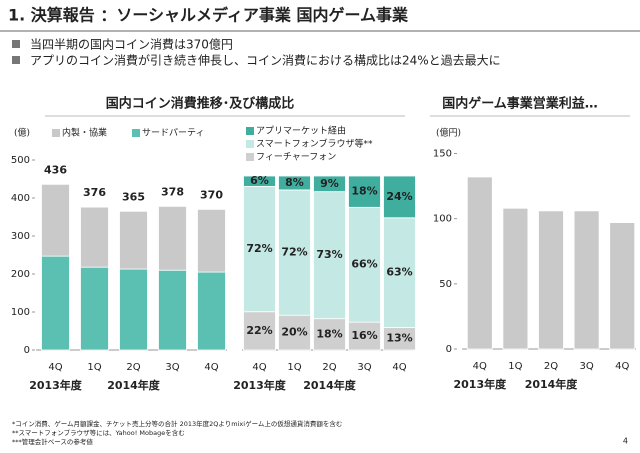  I want to click on data-label: 66%, so click(364, 264).